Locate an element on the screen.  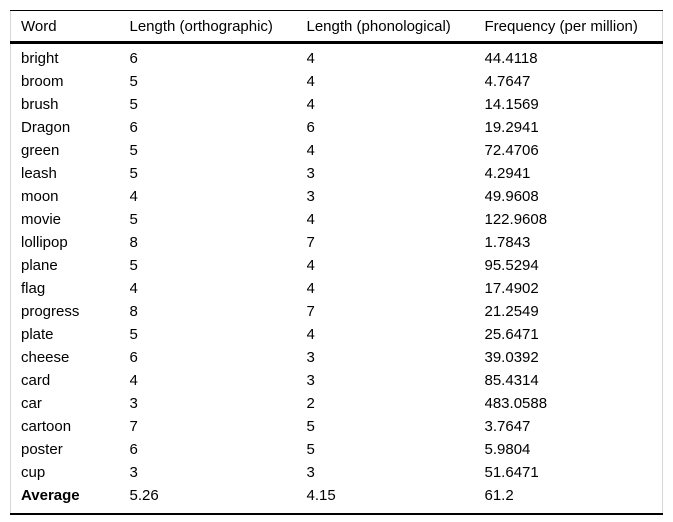
table-row: poster 6 5 5.9804 is located at coordinates (337, 449).